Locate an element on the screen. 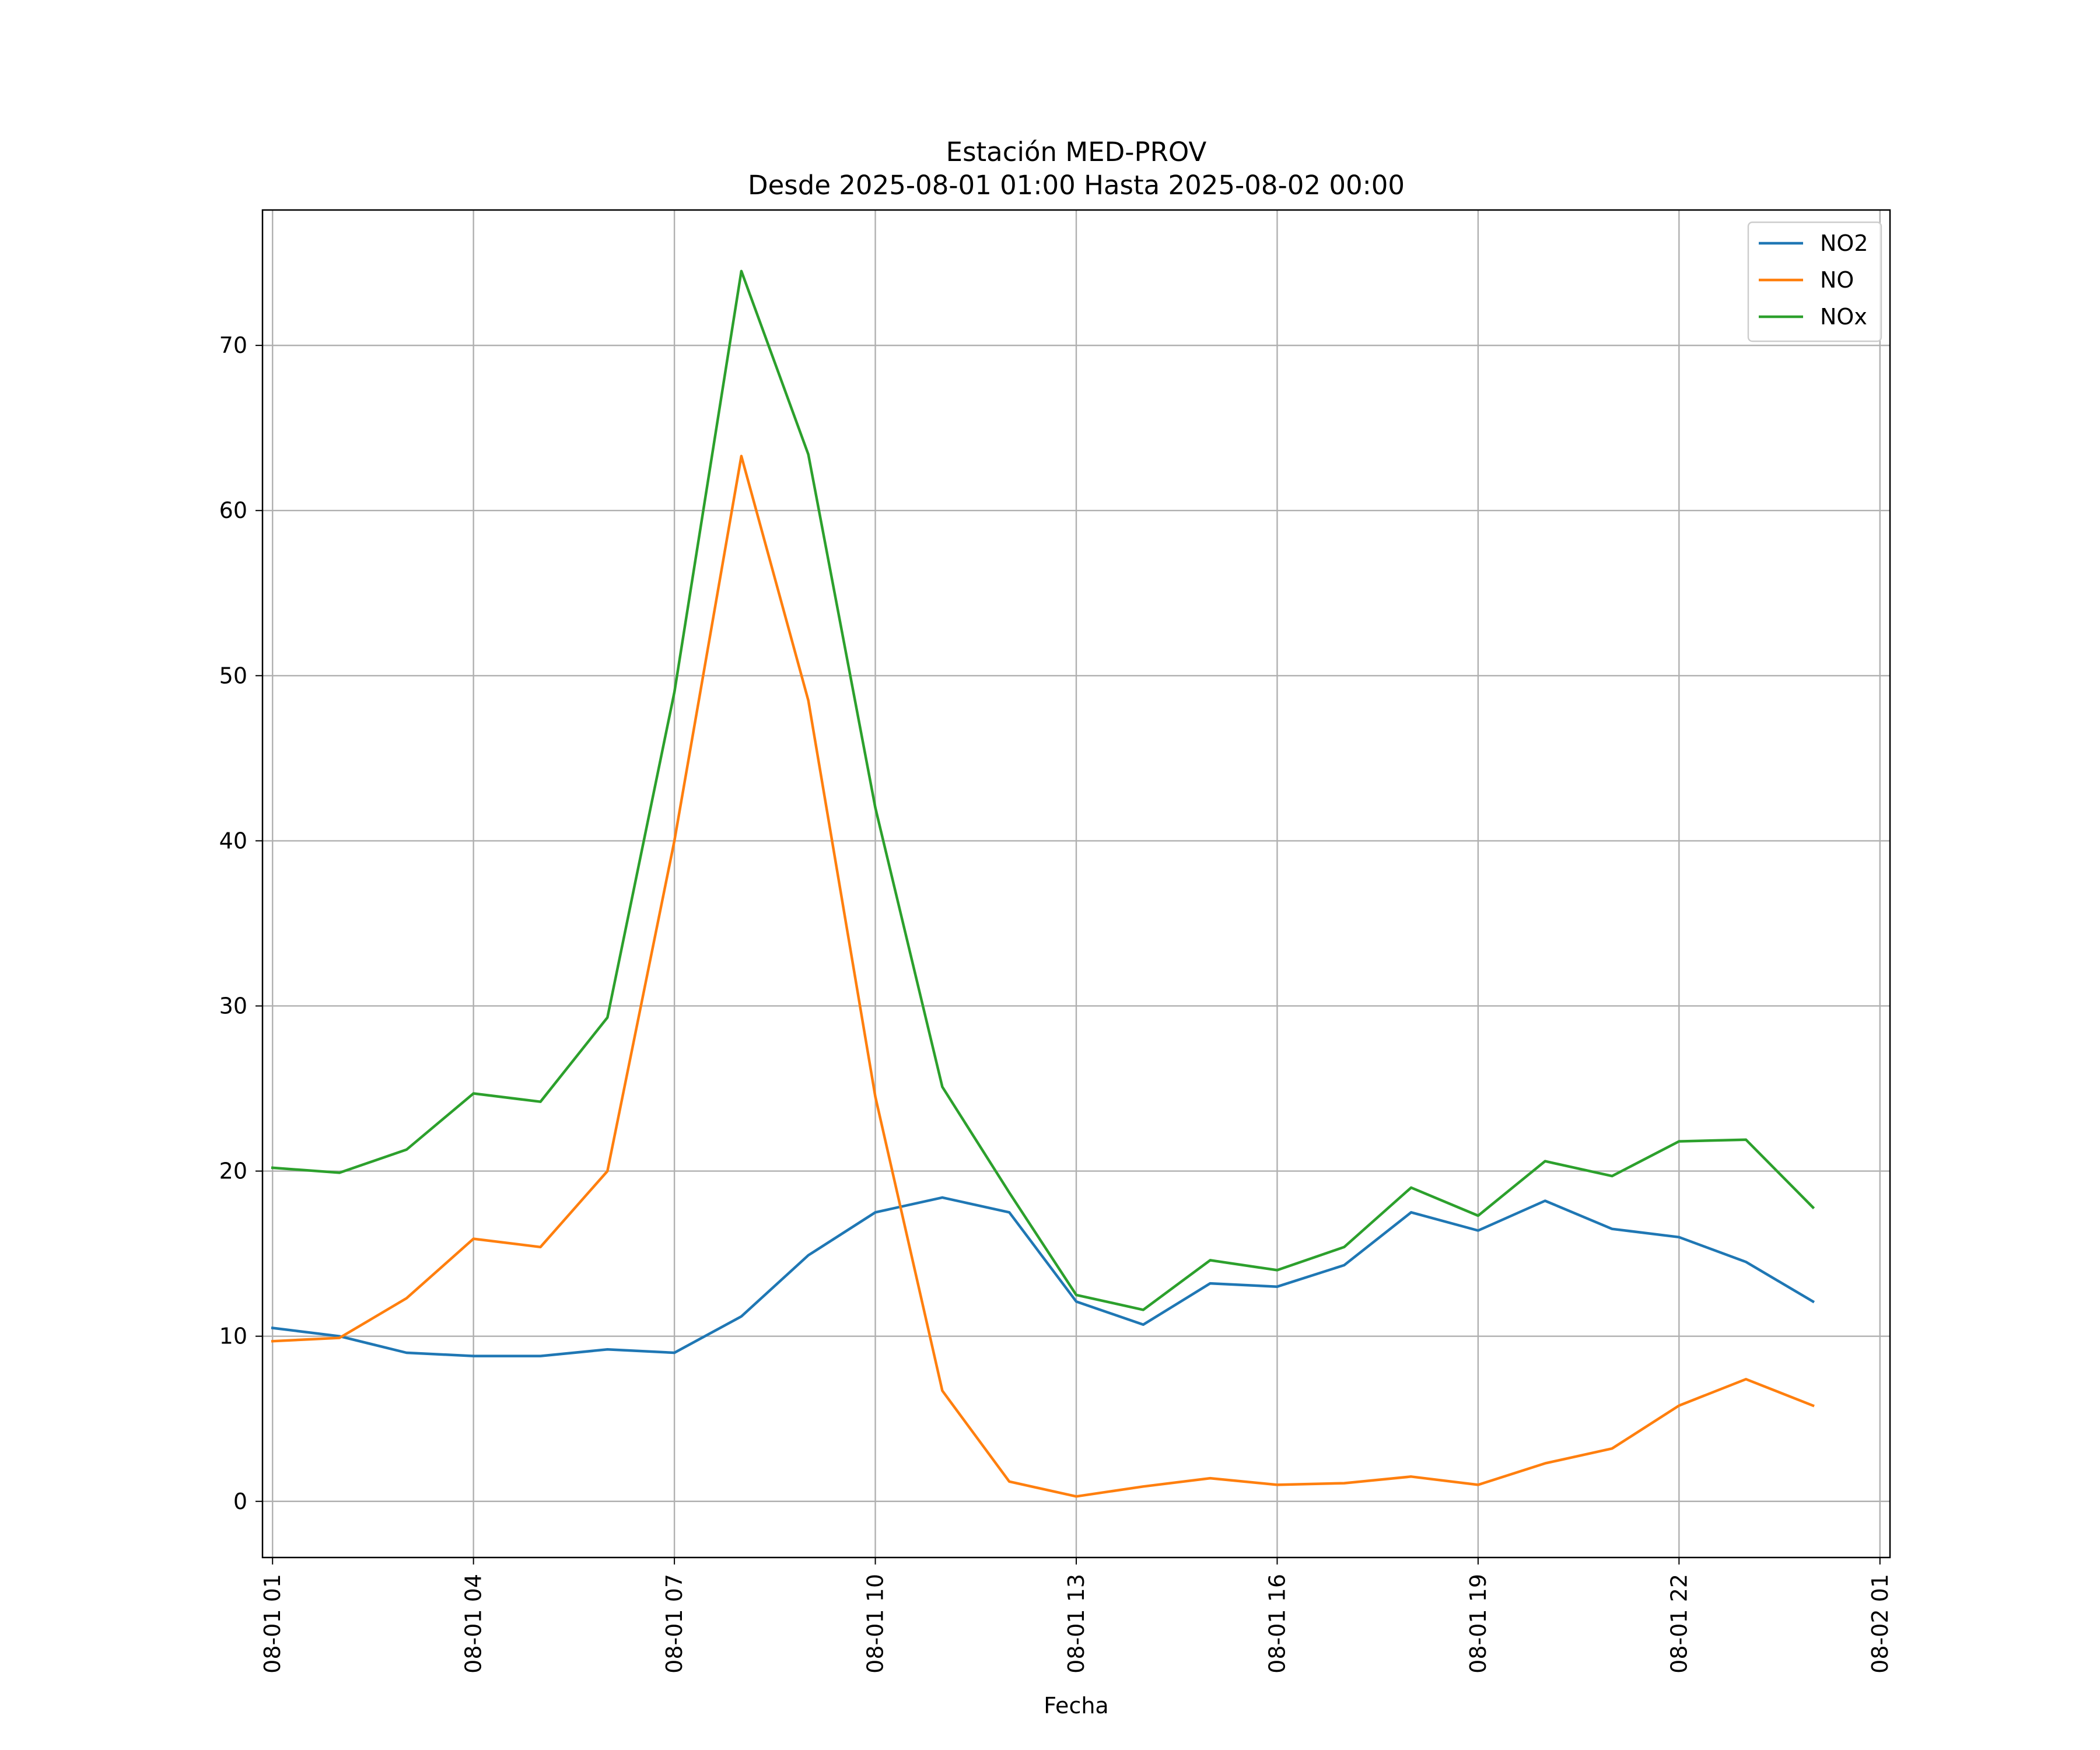  chart-title: Estación MED-PROV is located at coordinates (1076, 152).